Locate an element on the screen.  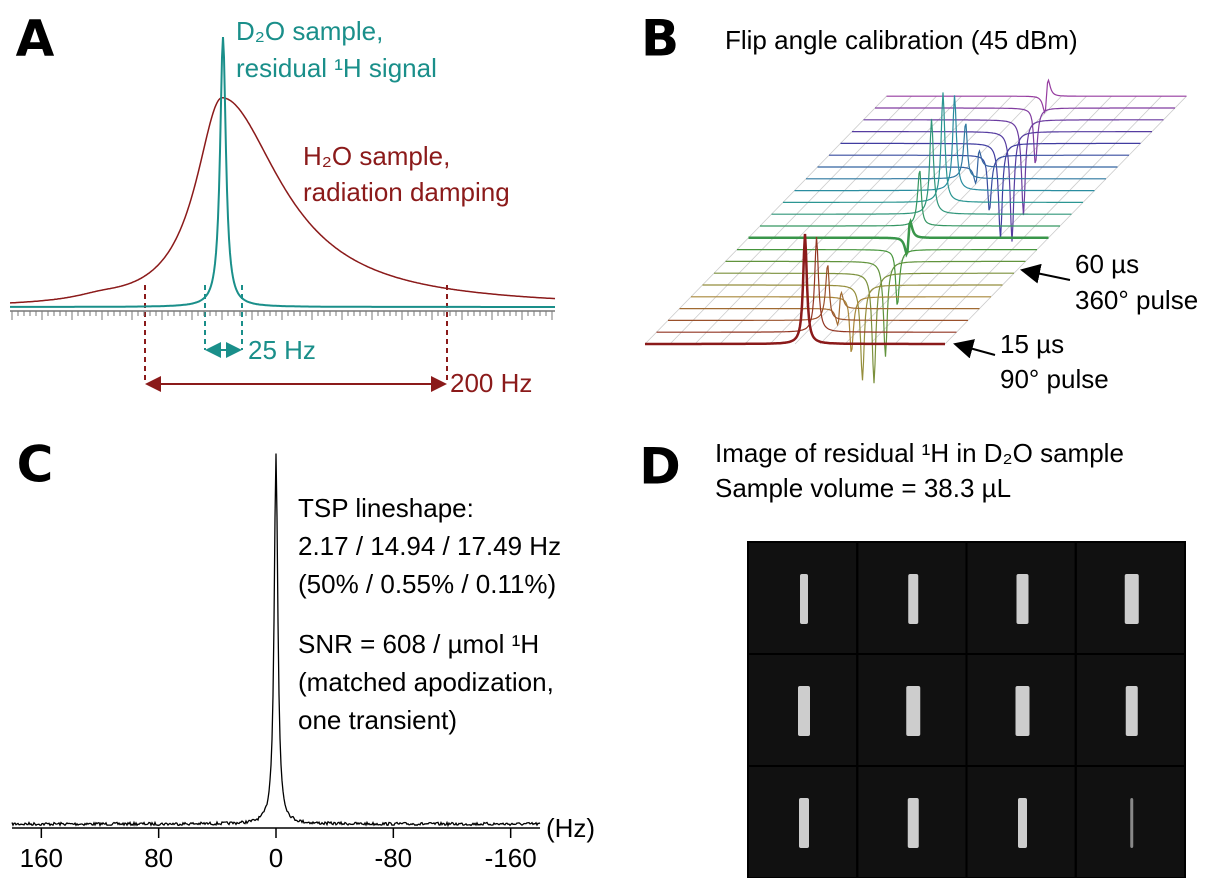
annotation: 60 µs is located at coordinates (1107, 264).